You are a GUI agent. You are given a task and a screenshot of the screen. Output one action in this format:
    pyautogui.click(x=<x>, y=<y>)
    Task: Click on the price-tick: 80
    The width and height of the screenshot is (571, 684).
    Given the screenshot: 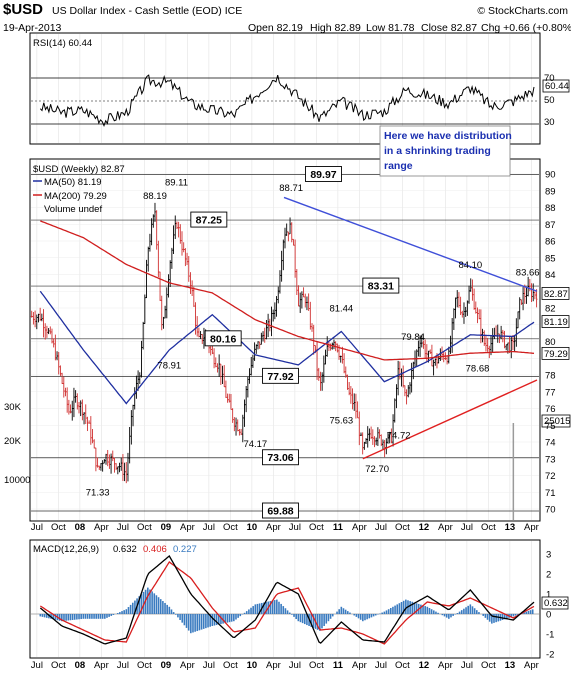 What is the action you would take?
    pyautogui.click(x=550, y=342)
    